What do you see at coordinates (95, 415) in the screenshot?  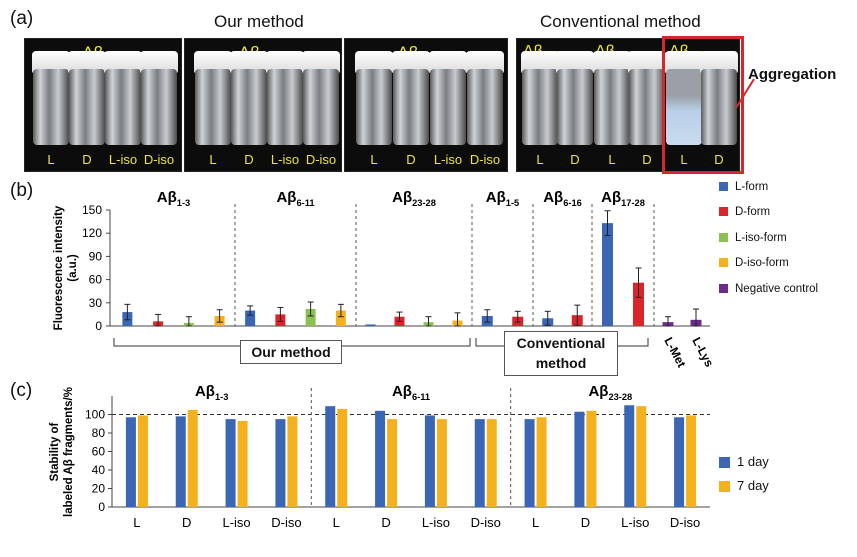 I see `y-tick-label: 100` at bounding box center [95, 415].